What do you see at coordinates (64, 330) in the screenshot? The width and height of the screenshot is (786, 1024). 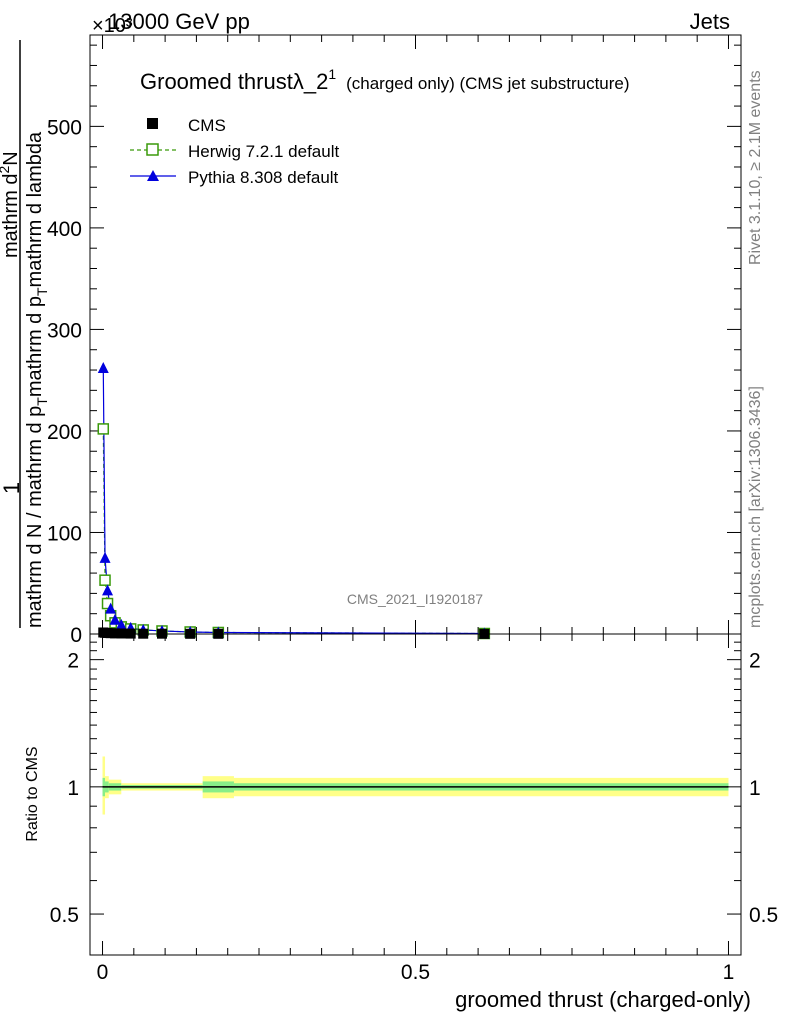 I see `main-y-tick-label: 300` at bounding box center [64, 330].